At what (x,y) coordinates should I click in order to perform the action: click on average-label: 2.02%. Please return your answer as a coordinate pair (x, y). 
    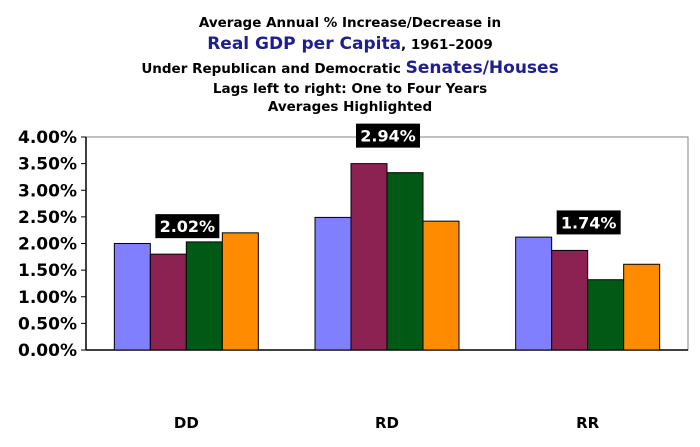
    Looking at the image, I should click on (188, 226).